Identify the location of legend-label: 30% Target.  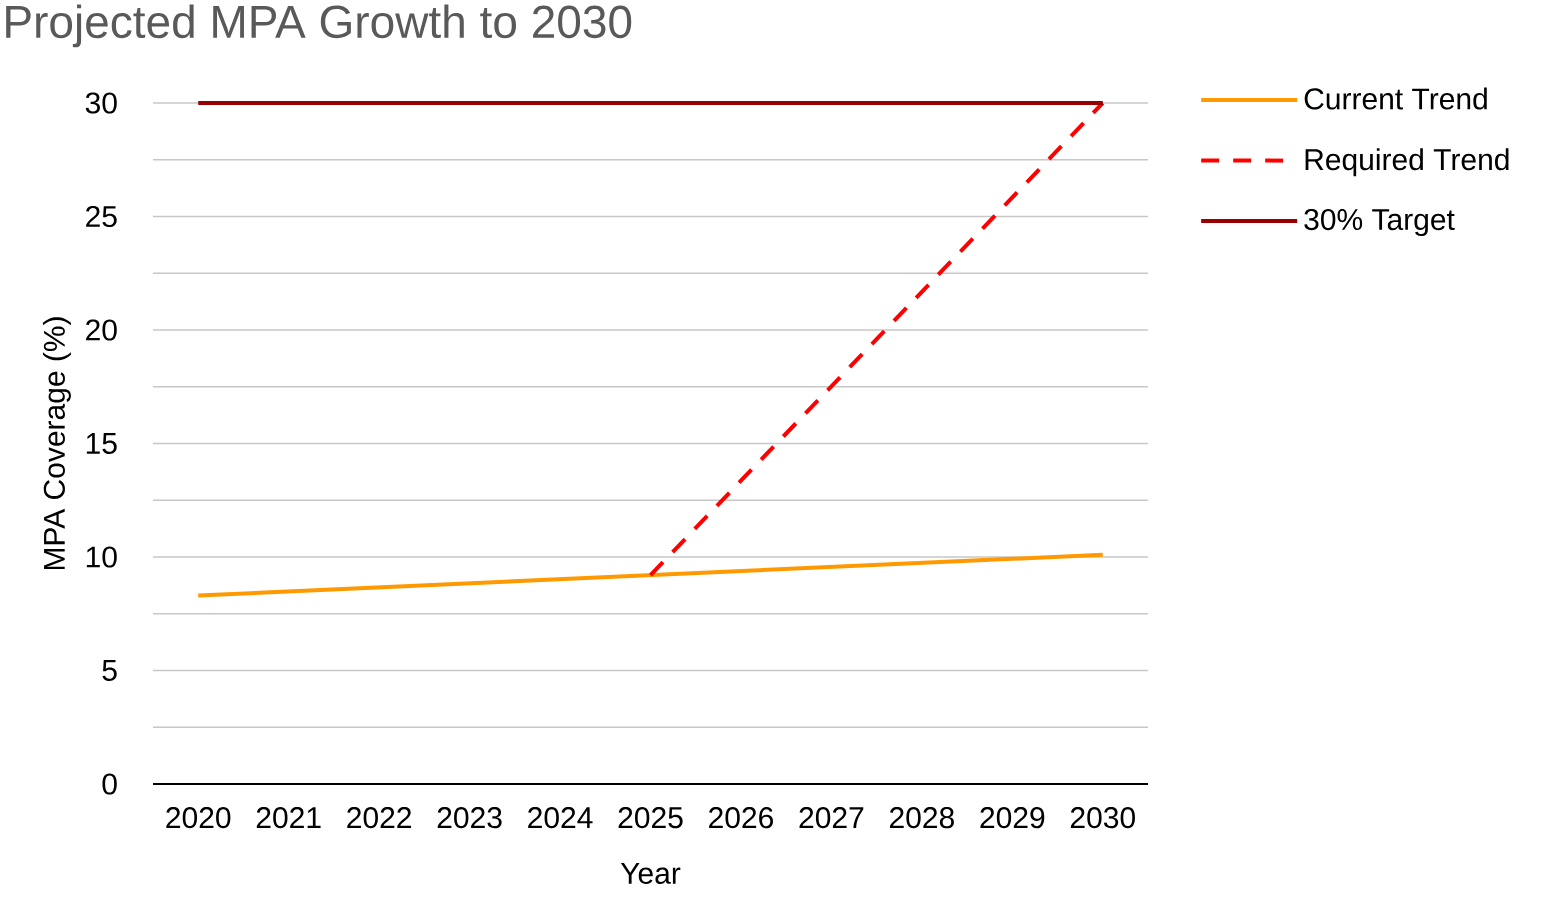
(1379, 222).